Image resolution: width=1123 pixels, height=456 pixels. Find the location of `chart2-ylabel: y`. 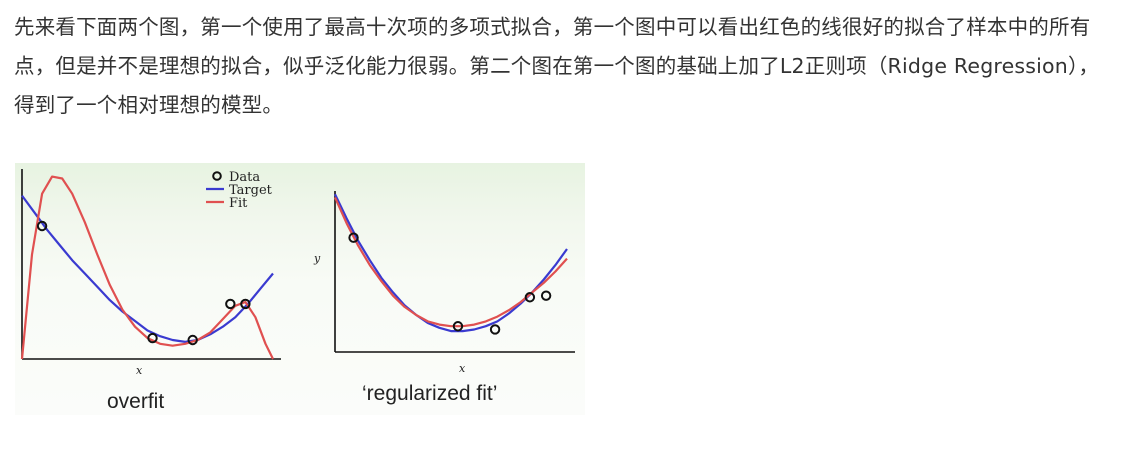

chart2-ylabel: y is located at coordinates (317, 258).